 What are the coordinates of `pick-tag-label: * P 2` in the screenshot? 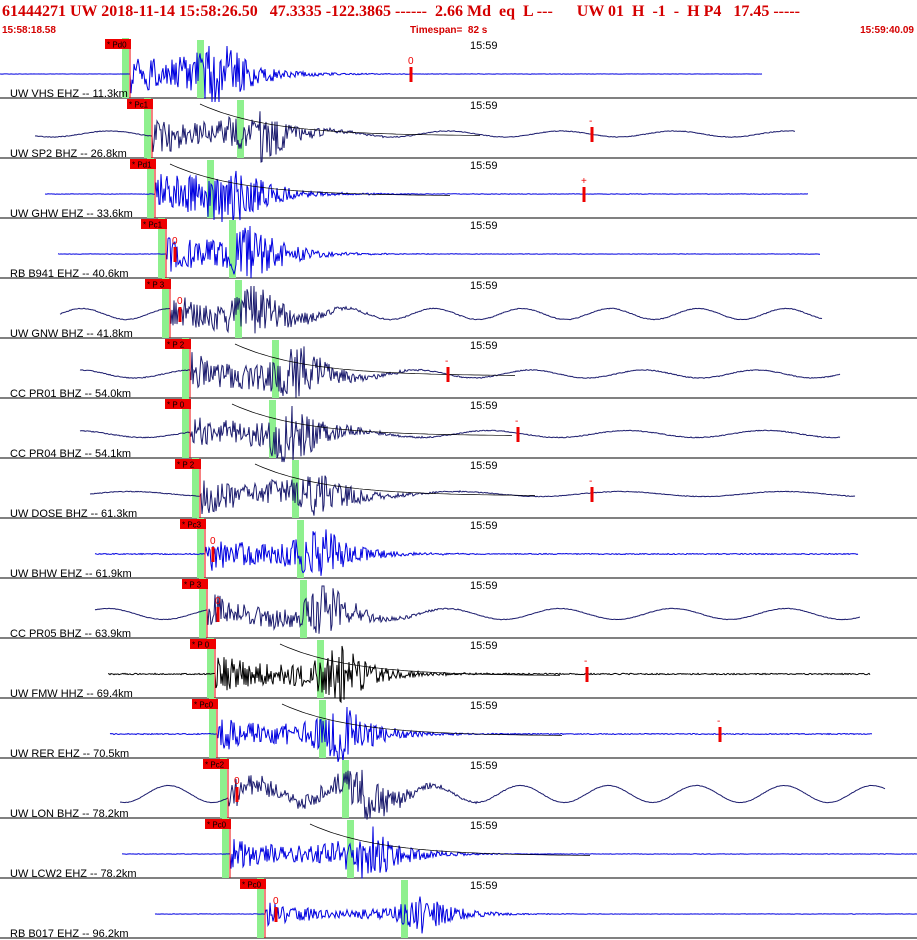 It's located at (186, 465).